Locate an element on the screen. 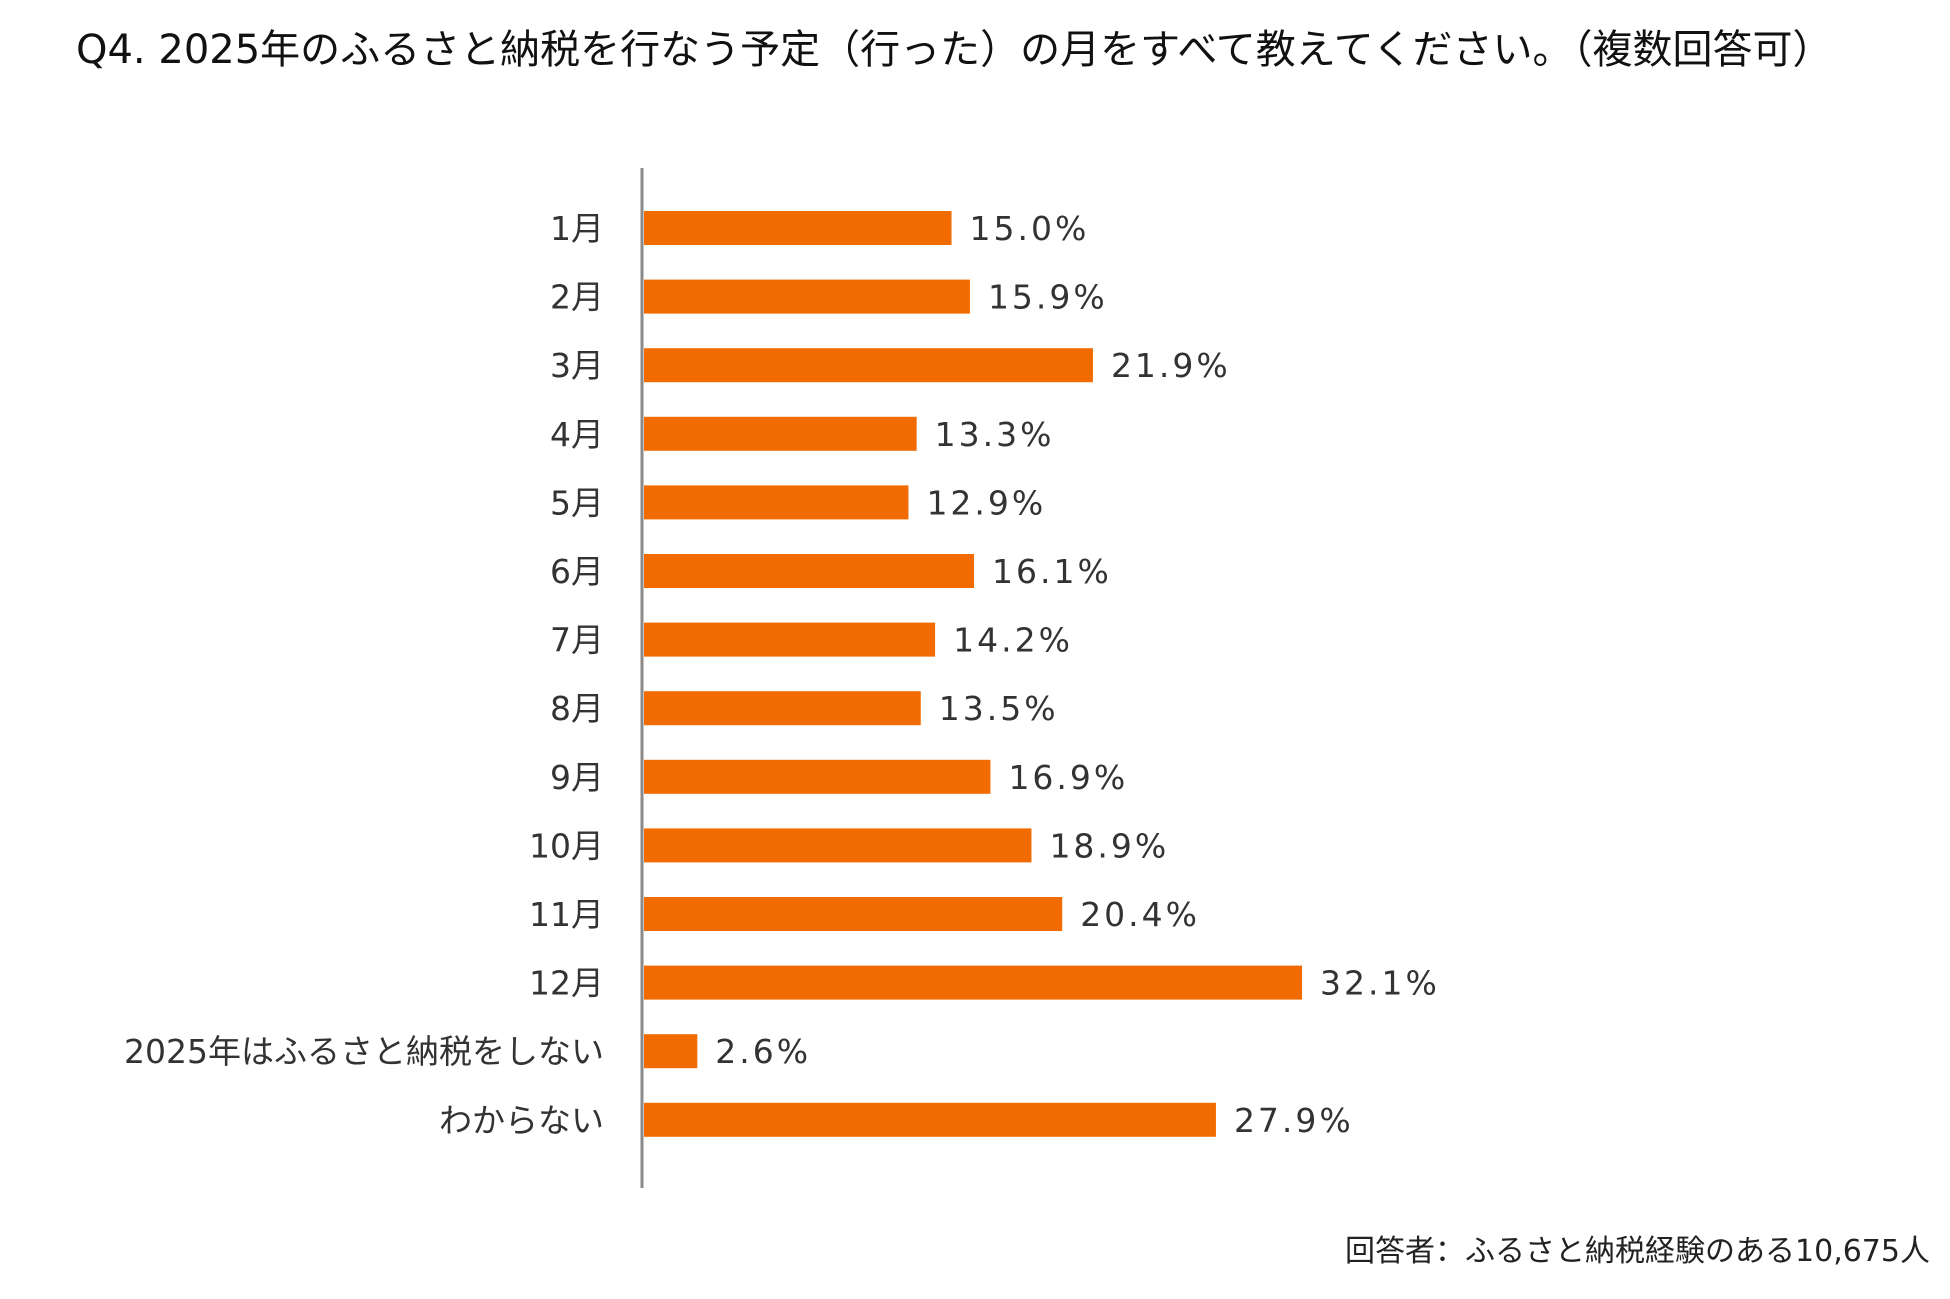  category-label-8: 8月 is located at coordinates (577, 708).